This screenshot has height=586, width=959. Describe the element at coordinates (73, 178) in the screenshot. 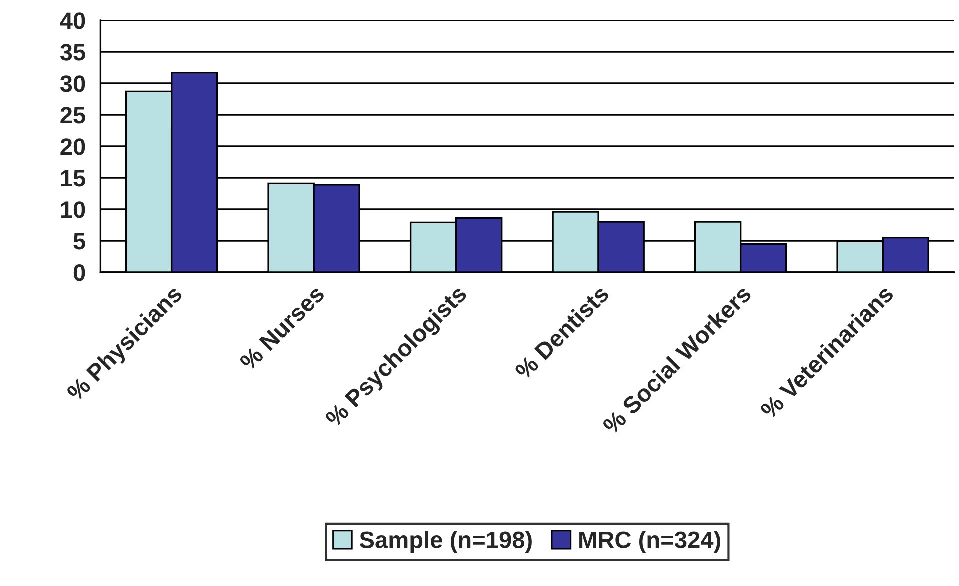

I see `y-tick-label: 15` at that location.